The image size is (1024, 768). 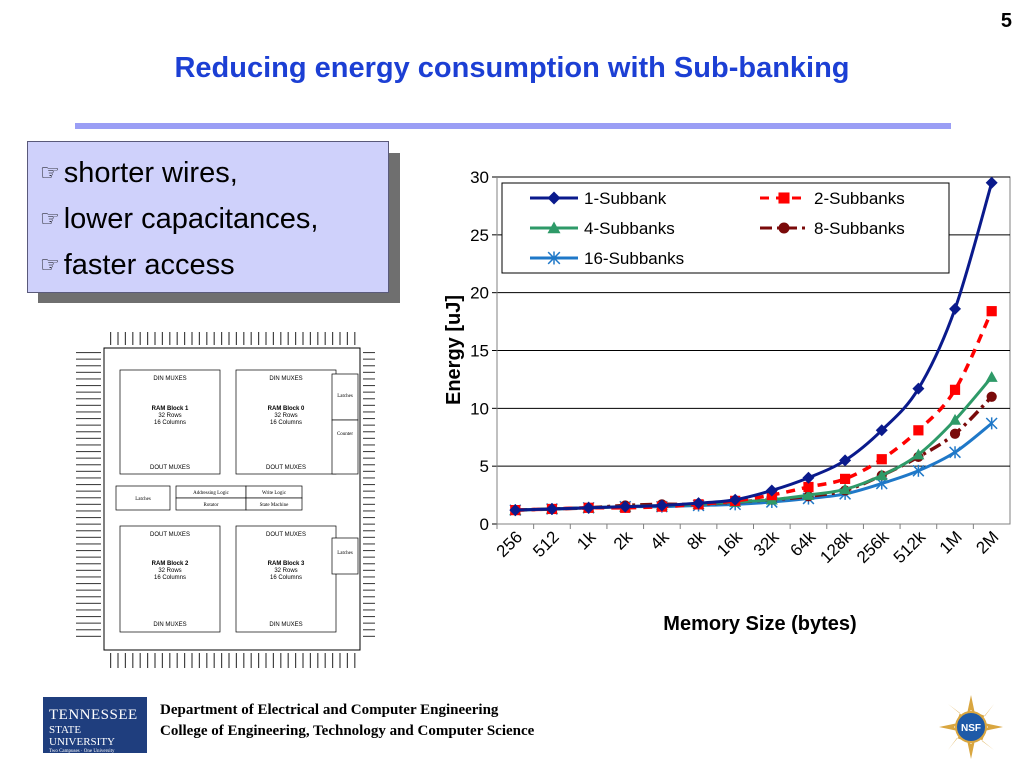 What do you see at coordinates (623, 540) in the screenshot?
I see `x-tick-label: 2k` at bounding box center [623, 540].